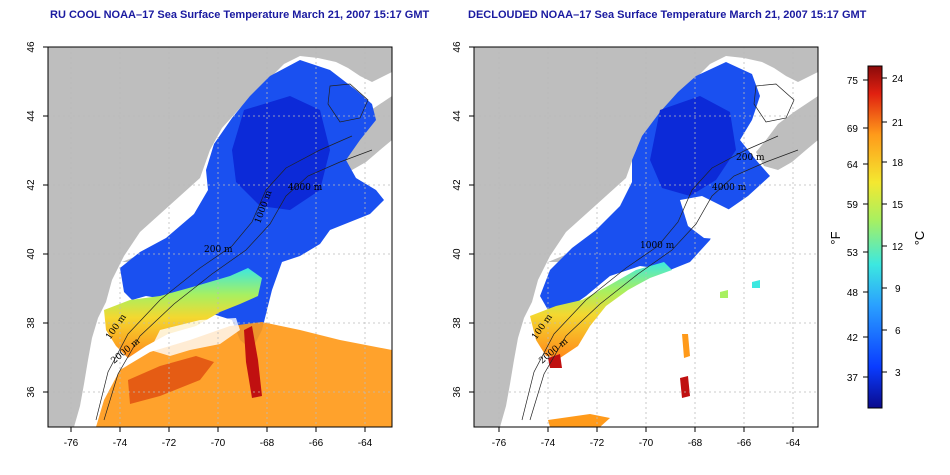  Describe the element at coordinates (853, 81) in the screenshot. I see `fahrenheit-tick-label: 75` at that location.